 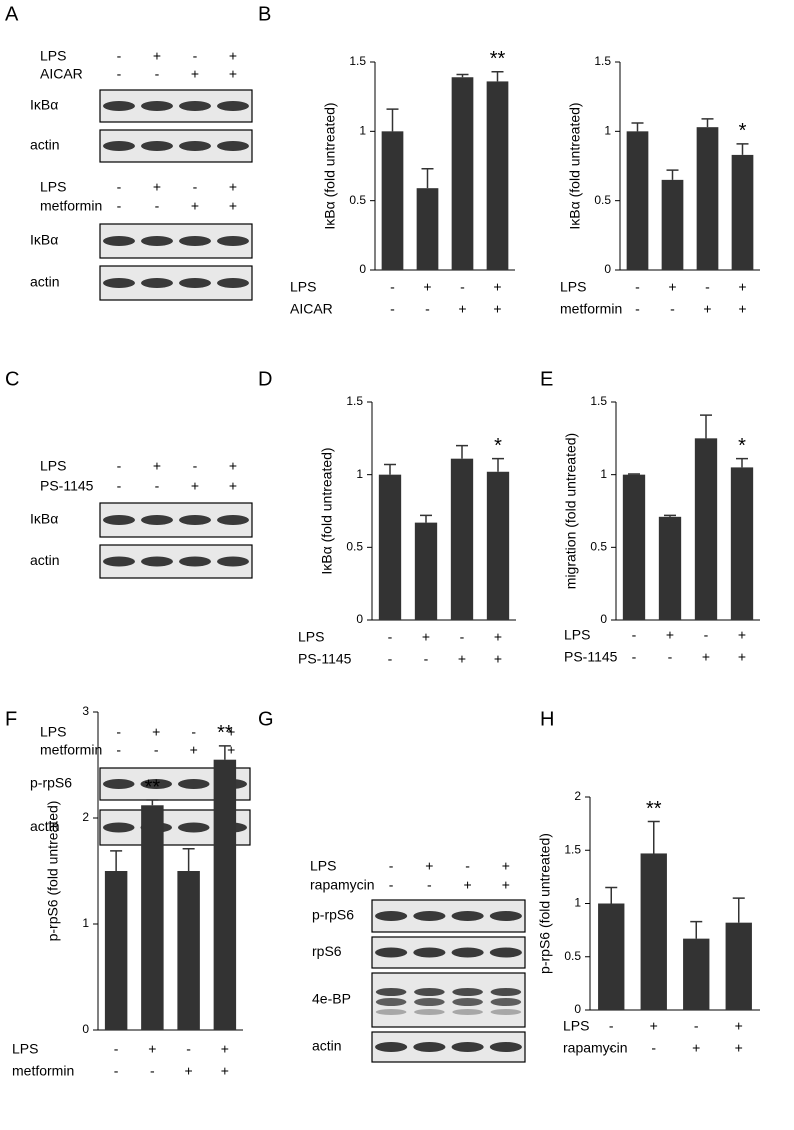 I want to click on panel-letter: G, so click(x=266, y=719).